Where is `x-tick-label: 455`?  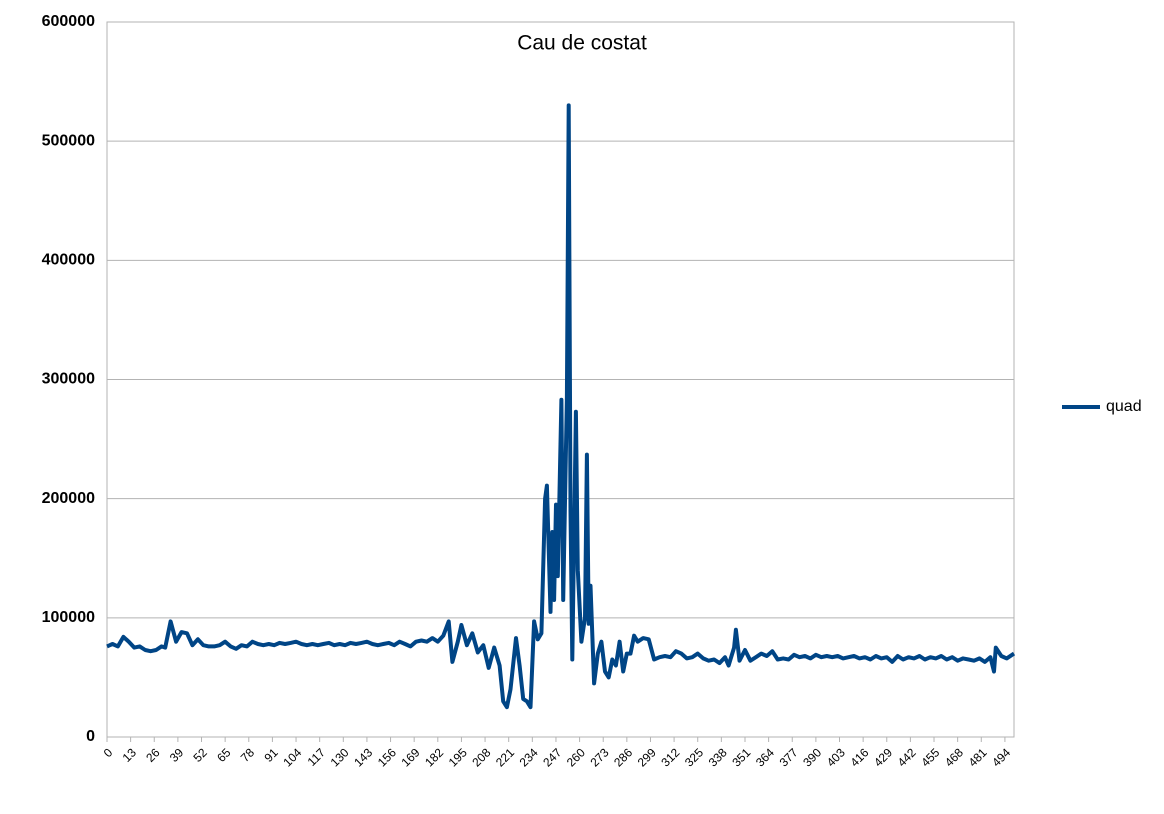 x-tick-label: 455 is located at coordinates (930, 757).